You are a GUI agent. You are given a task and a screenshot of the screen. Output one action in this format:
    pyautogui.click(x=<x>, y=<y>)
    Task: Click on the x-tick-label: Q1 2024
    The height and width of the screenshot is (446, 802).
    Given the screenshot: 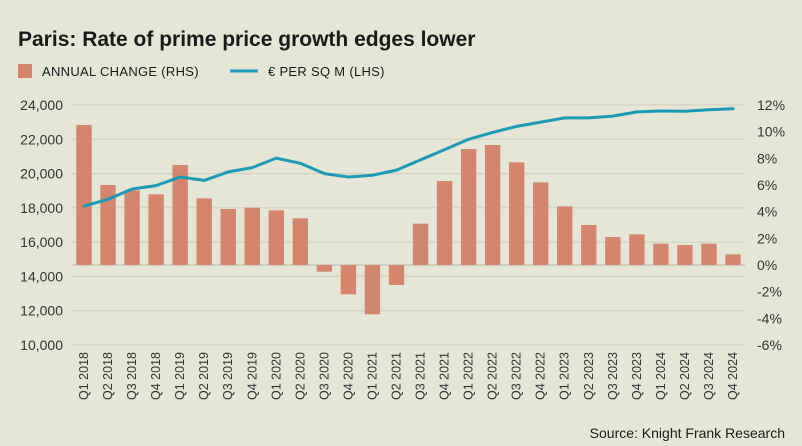 What is the action you would take?
    pyautogui.click(x=661, y=376)
    